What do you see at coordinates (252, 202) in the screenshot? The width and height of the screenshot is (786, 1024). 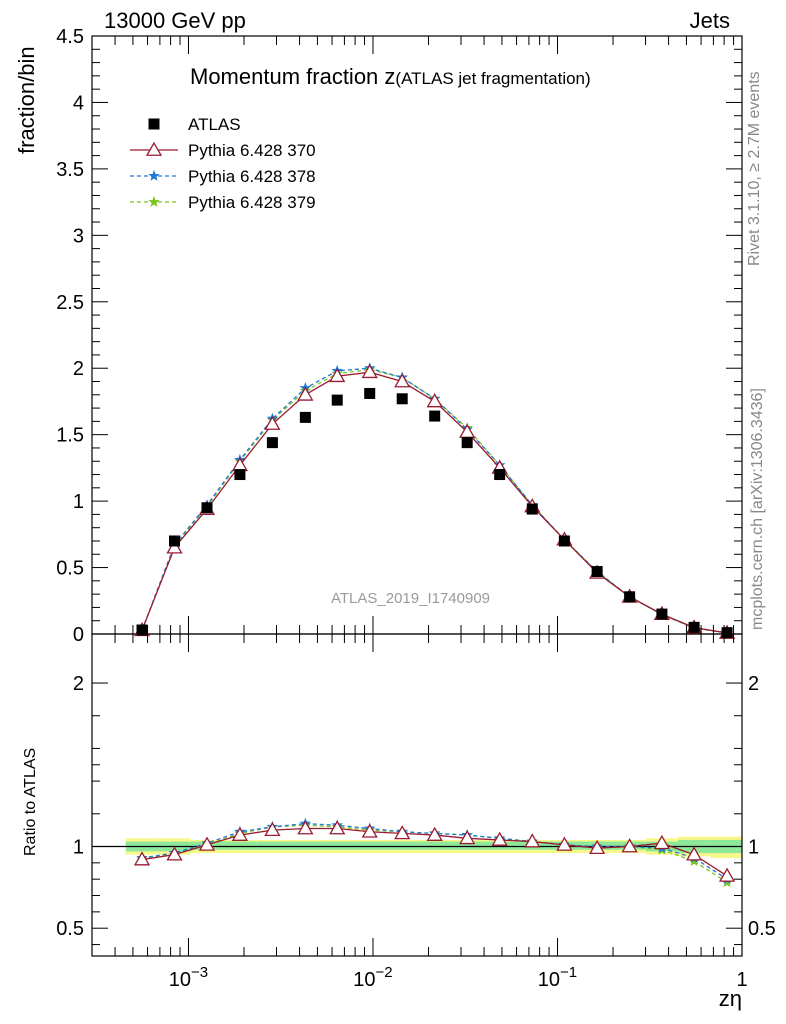 I see `legend-label-p379: Pythia 6.428 379` at bounding box center [252, 202].